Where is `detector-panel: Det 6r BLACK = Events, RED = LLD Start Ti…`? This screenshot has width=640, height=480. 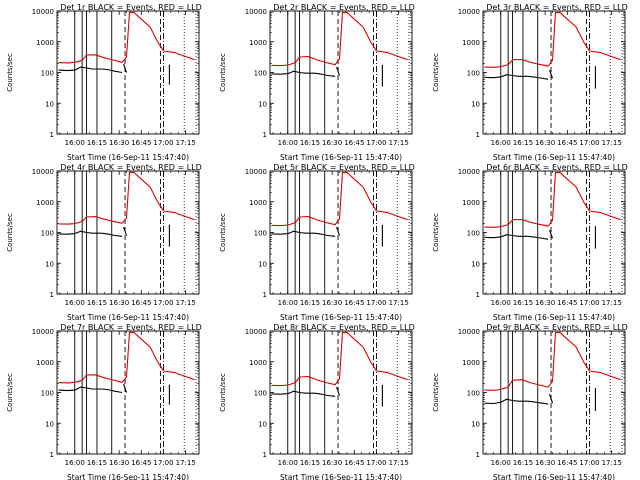
detector-panel: Det 6r BLACK = Events, RED = LLD Start Ti… is located at coordinates (530, 242).